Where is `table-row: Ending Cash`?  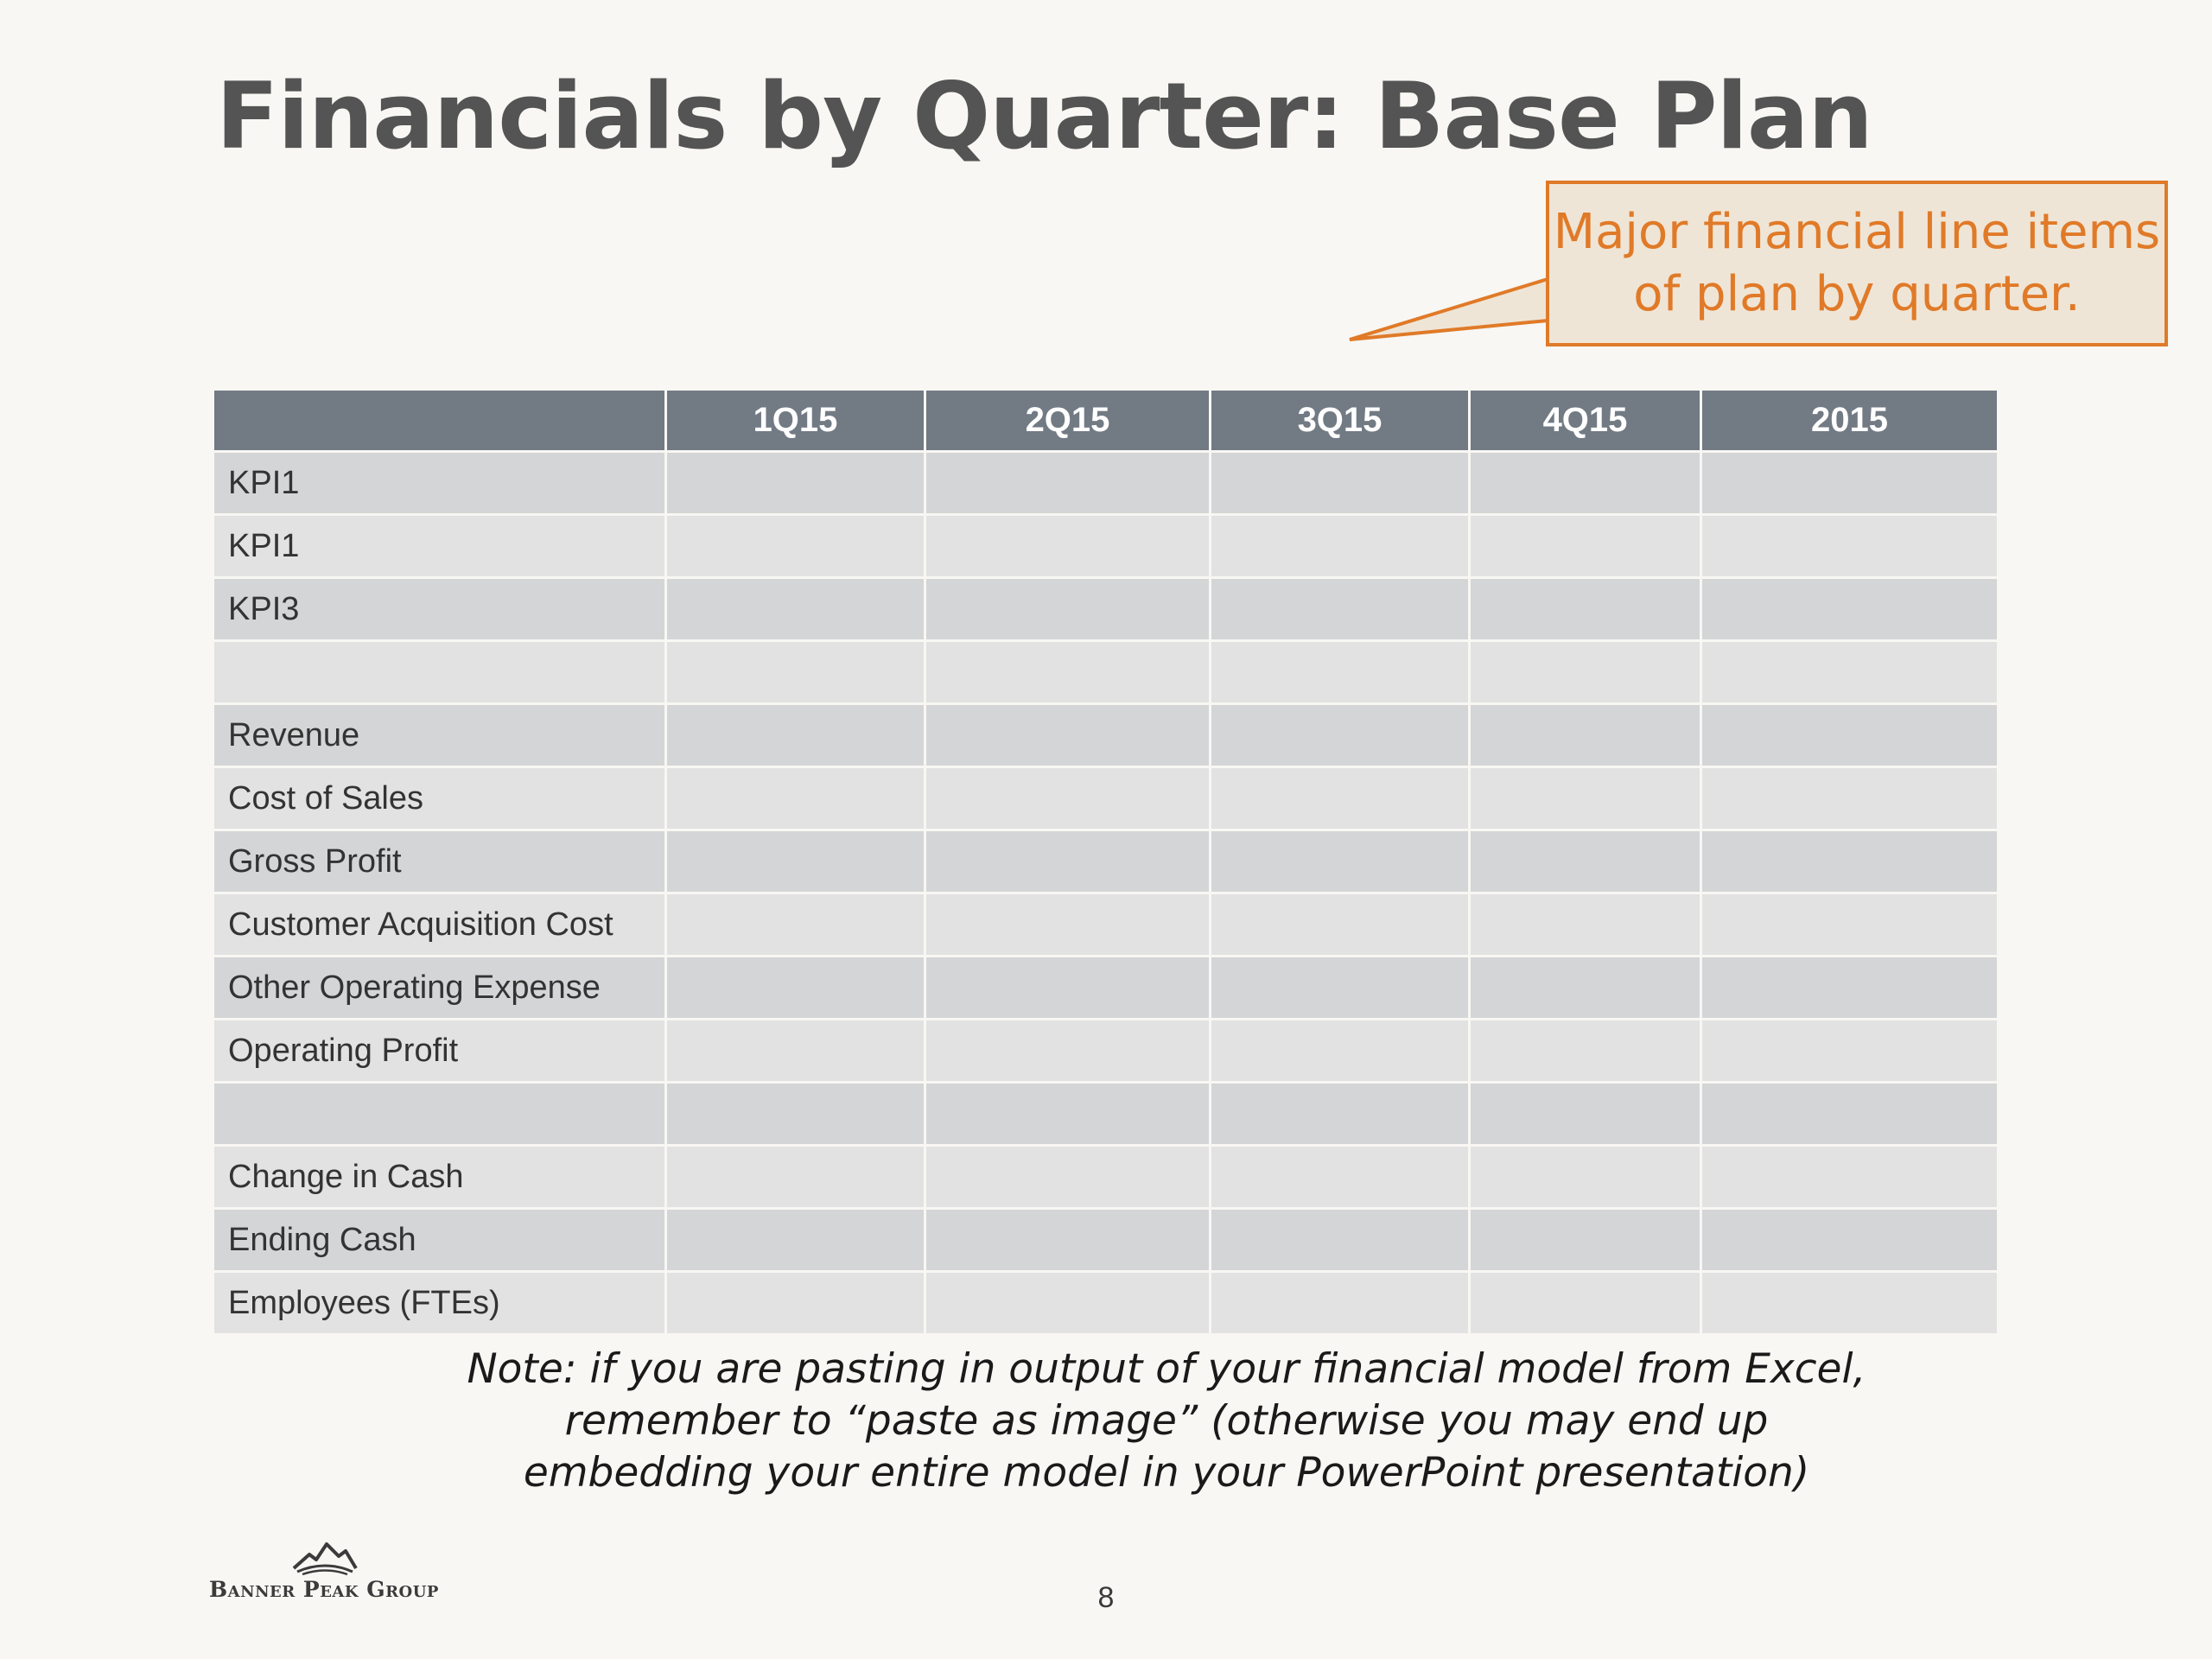
table-row: Ending Cash is located at coordinates (1105, 1240).